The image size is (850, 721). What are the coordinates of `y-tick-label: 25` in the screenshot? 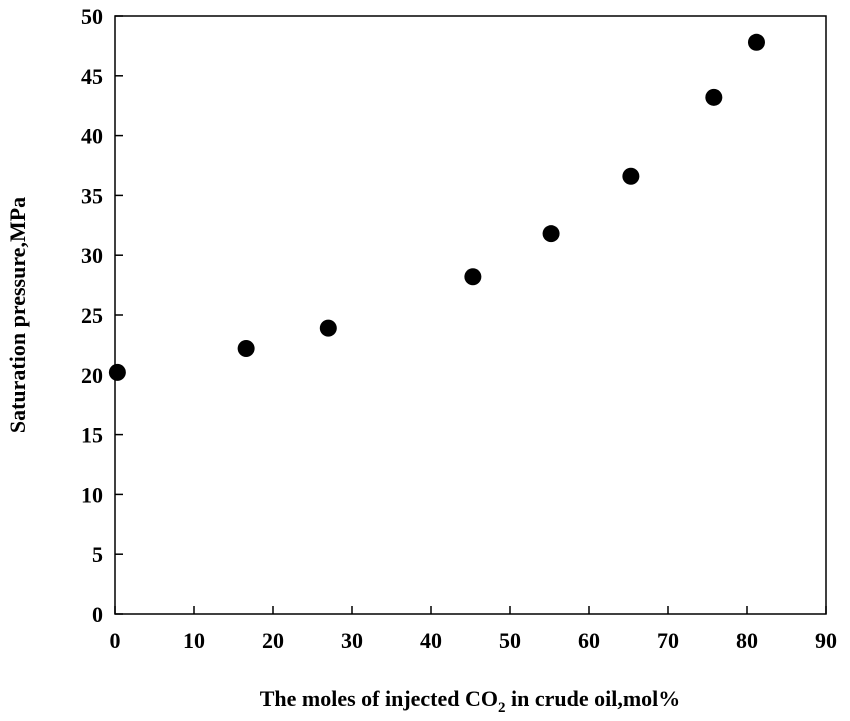 It's located at (92, 315).